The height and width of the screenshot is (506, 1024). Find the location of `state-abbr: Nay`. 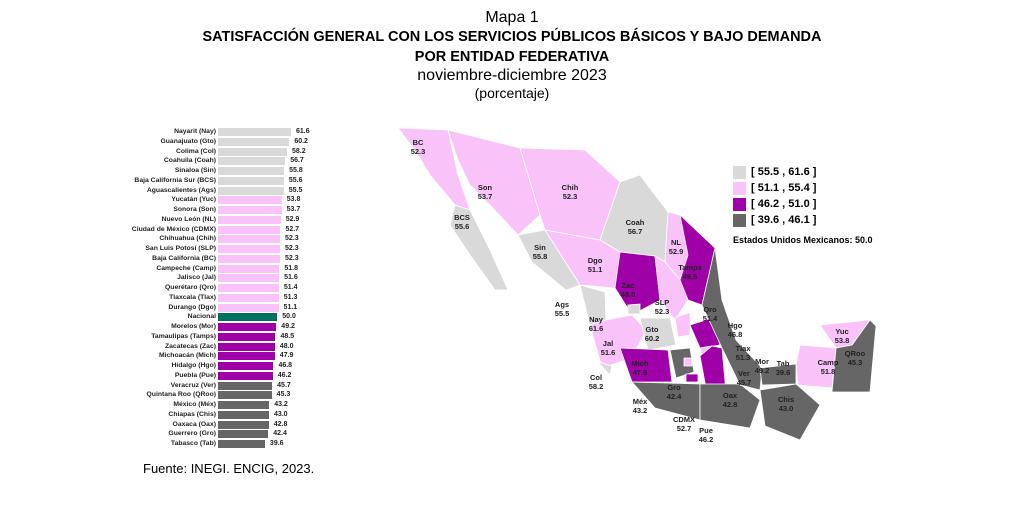

state-abbr: Nay is located at coordinates (596, 319).